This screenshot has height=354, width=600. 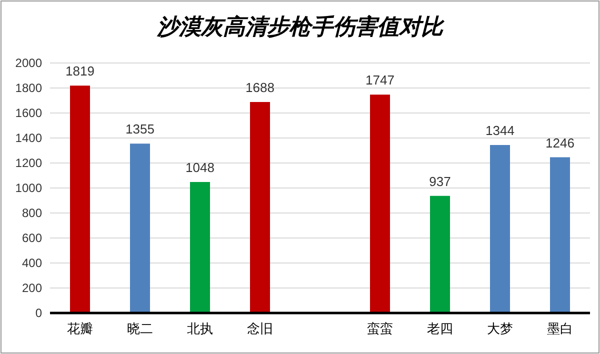 I want to click on y-tick-label: 1600, so click(x=28, y=113).